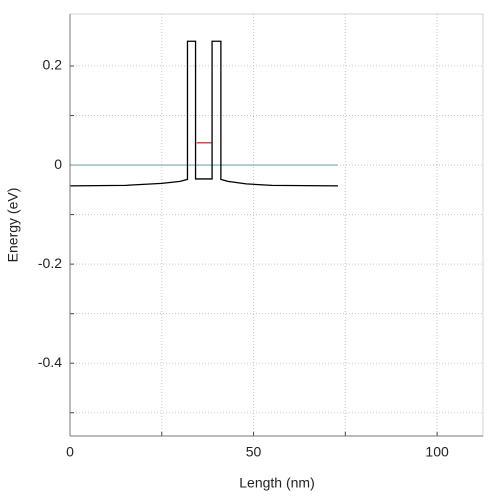  What do you see at coordinates (437, 452) in the screenshot?
I see `x-tick-label: 100` at bounding box center [437, 452].